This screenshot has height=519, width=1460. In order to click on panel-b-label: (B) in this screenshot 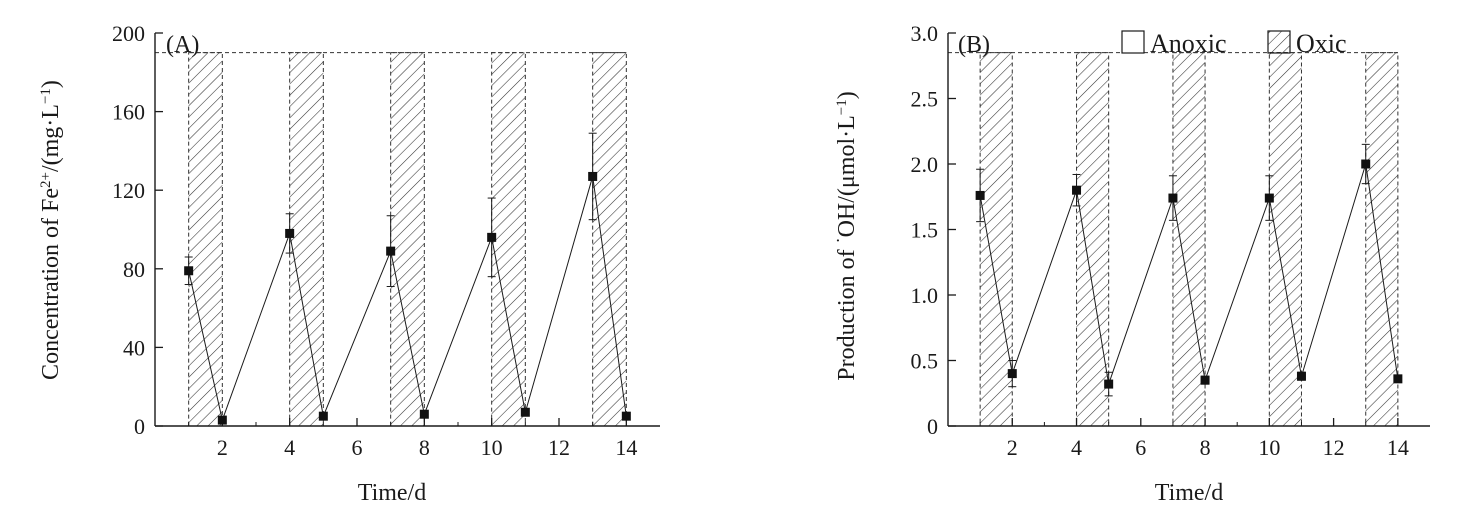, I will do `click(974, 45)`.